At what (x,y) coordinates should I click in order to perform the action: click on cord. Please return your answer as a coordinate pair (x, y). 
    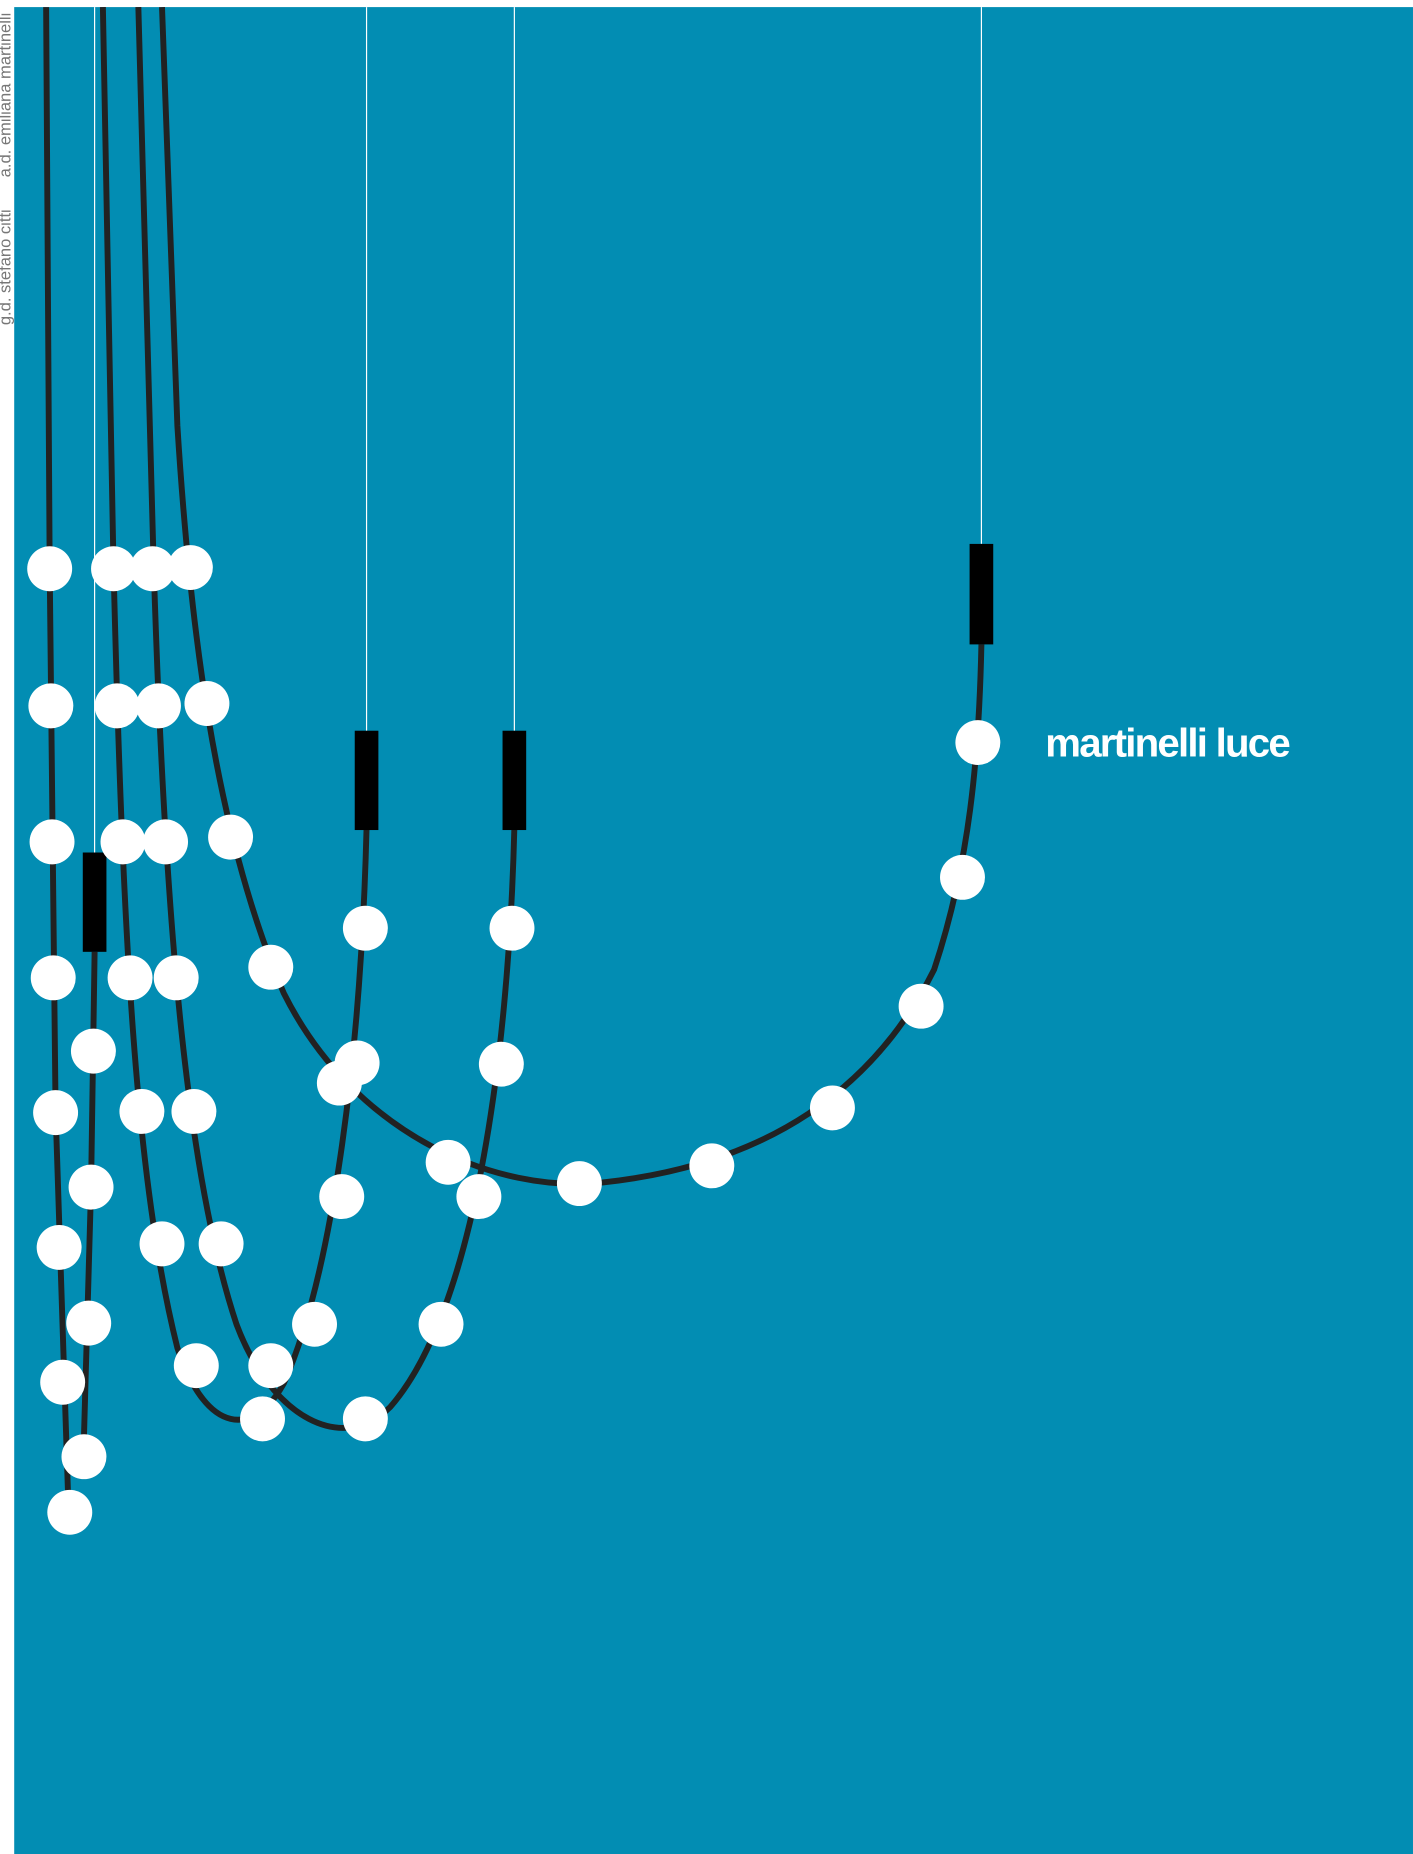
    Looking at the image, I should click on (234, 715).